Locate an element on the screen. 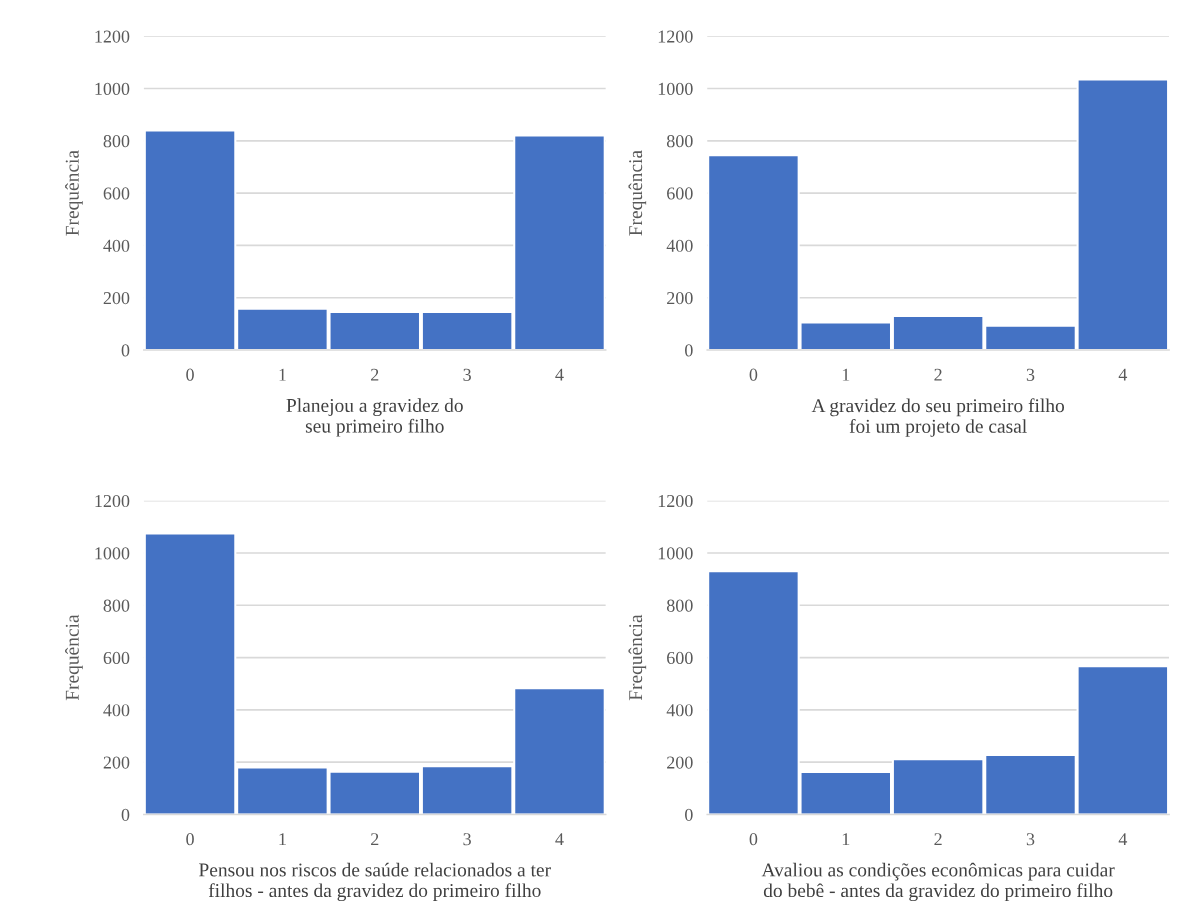 Image resolution: width=1199 pixels, height=905 pixels. x-axis-title: Avaliou as condições econômicas para cuidar do bebê - antes da gravidez do primeiro filho is located at coordinates (938, 882).